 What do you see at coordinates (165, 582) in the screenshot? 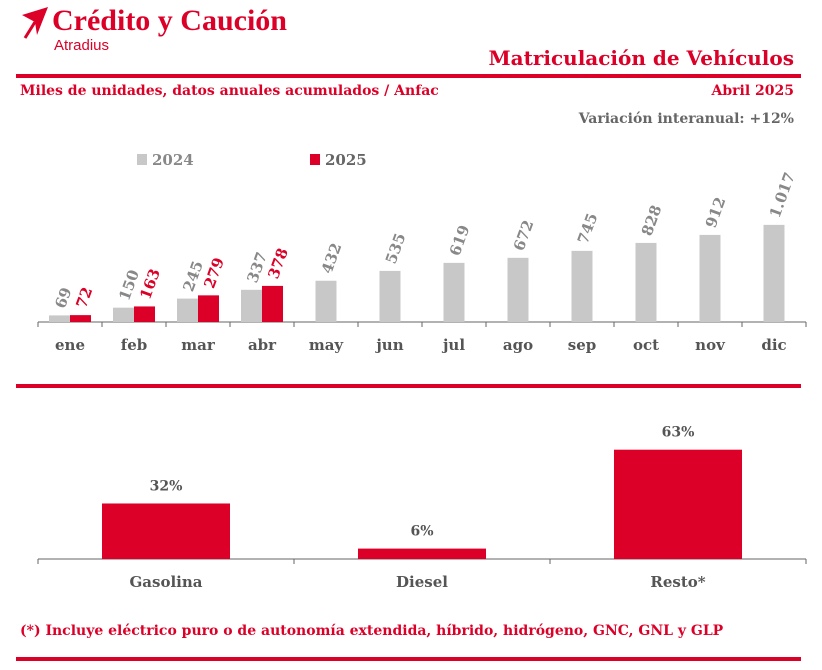
I see `x-tick-label-gasolina: Gasolina` at bounding box center [165, 582].